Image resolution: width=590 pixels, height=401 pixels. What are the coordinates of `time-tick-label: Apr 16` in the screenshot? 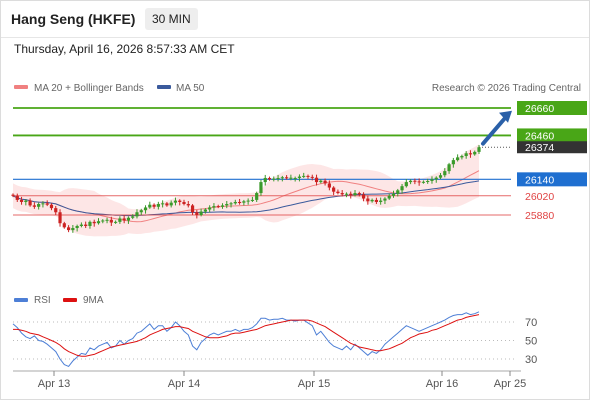 It's located at (442, 384).